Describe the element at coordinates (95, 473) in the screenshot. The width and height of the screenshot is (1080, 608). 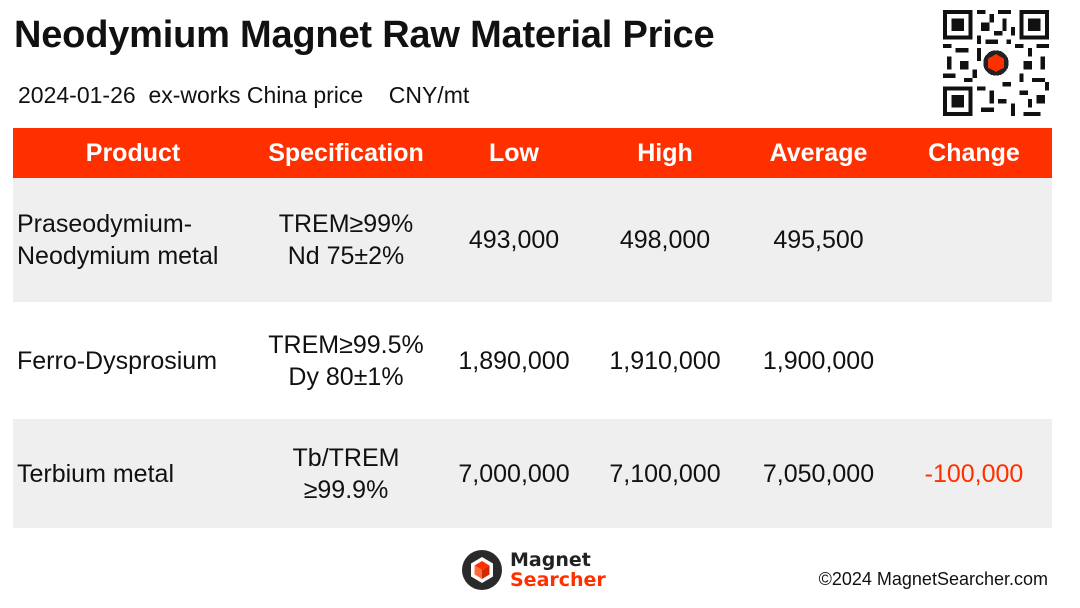
I see `product-name-line: Terbium metal` at that location.